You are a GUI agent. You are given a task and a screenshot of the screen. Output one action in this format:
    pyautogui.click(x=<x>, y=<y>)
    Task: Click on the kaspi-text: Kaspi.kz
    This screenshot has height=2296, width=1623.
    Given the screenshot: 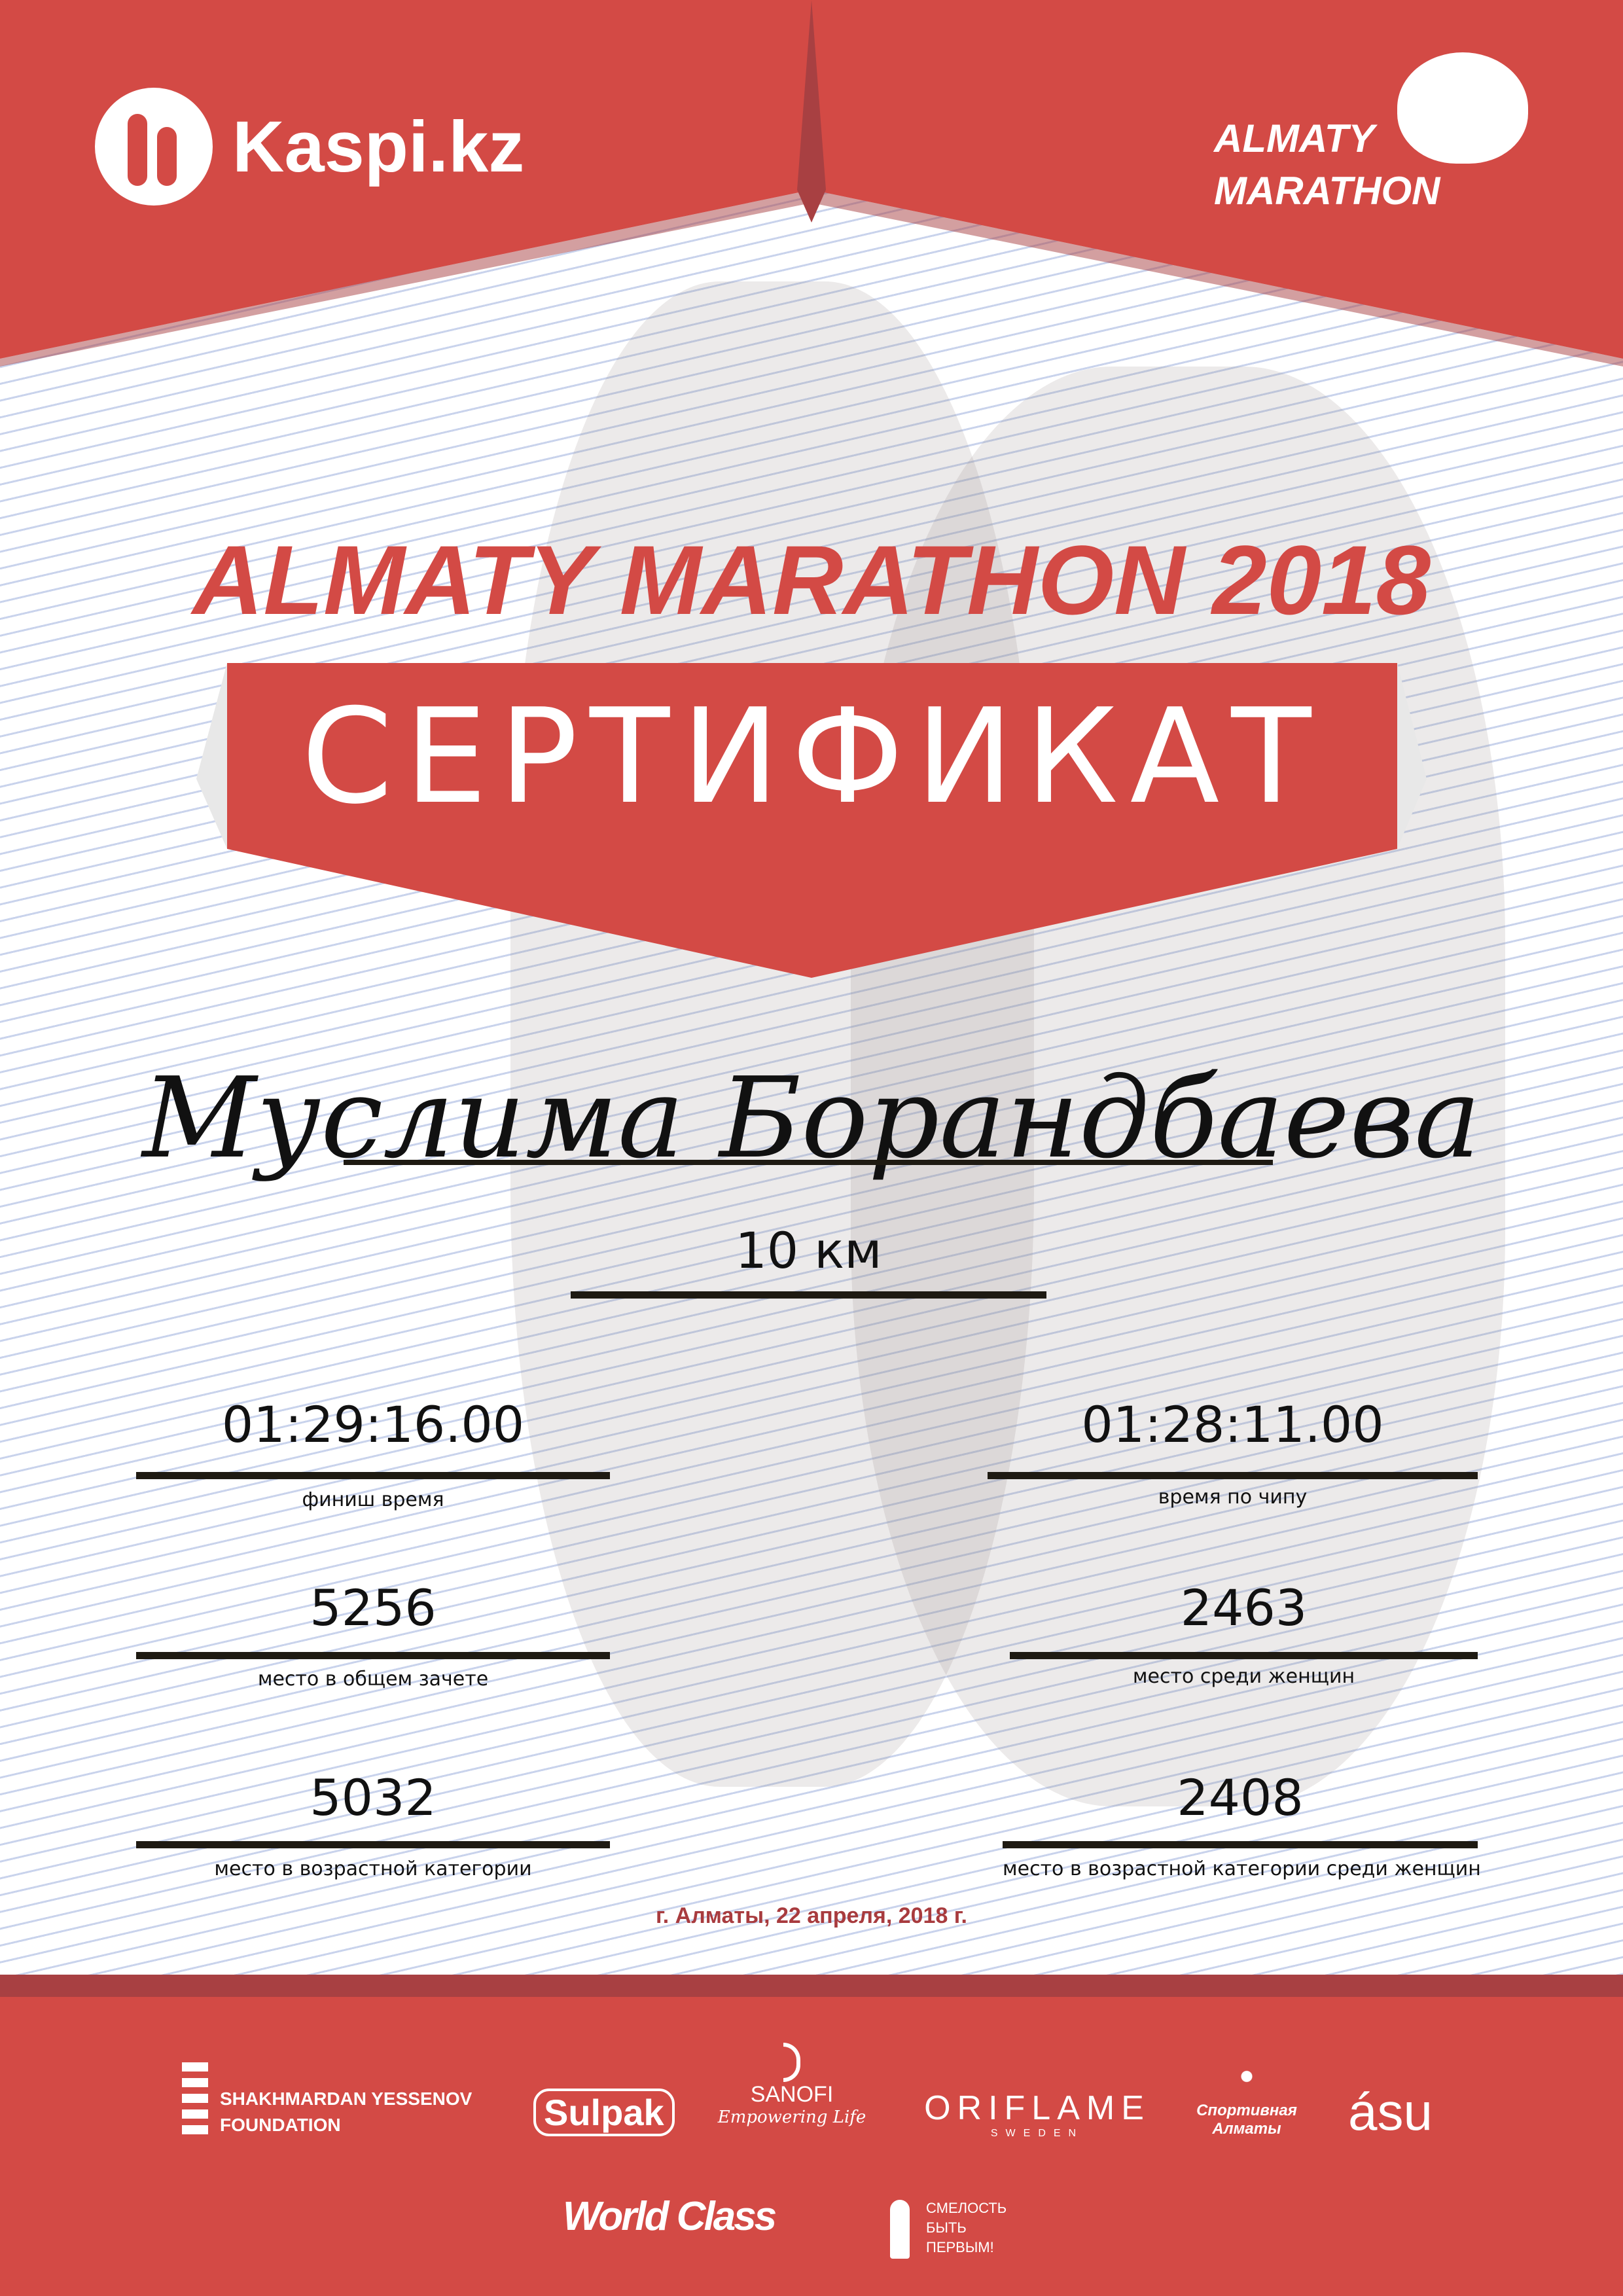 What is the action you would take?
    pyautogui.click(x=378, y=146)
    